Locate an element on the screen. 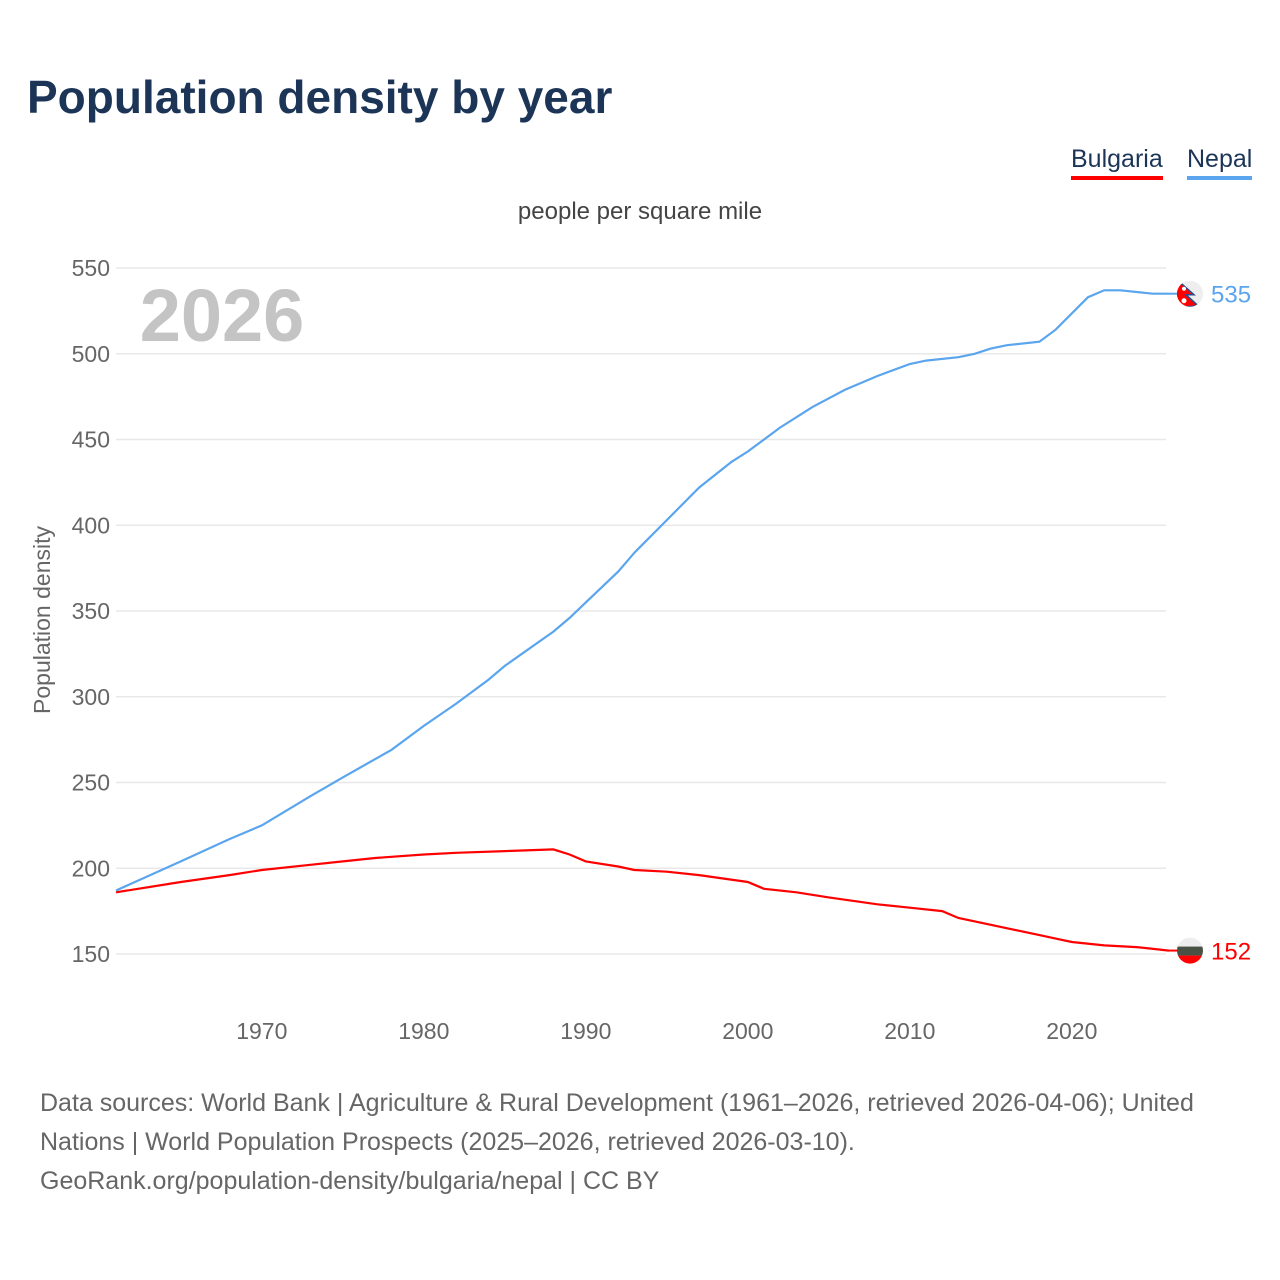  end-label-nepal: 535 is located at coordinates (1231, 295).